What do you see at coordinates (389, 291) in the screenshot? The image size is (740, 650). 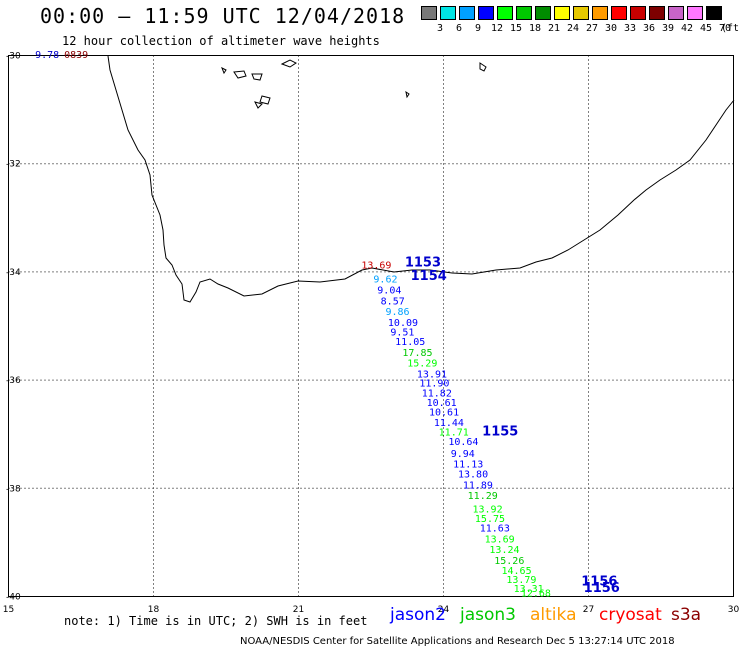 I see `wave-height-value: 9.04` at bounding box center [389, 291].